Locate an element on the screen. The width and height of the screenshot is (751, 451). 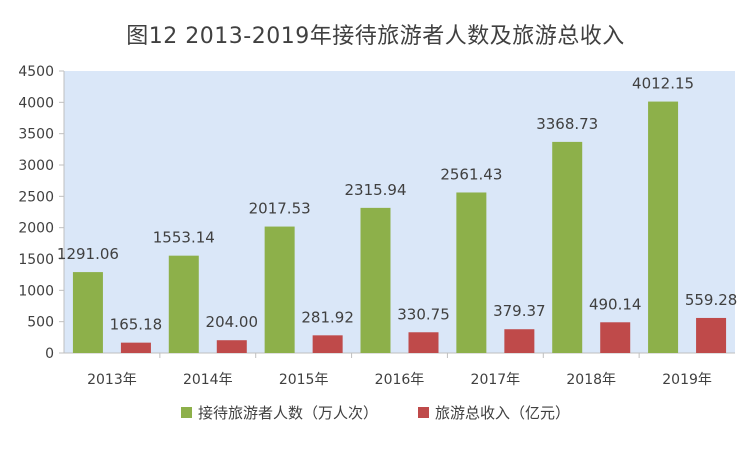
data-label-visitors: 2315.94 is located at coordinates (375, 190).